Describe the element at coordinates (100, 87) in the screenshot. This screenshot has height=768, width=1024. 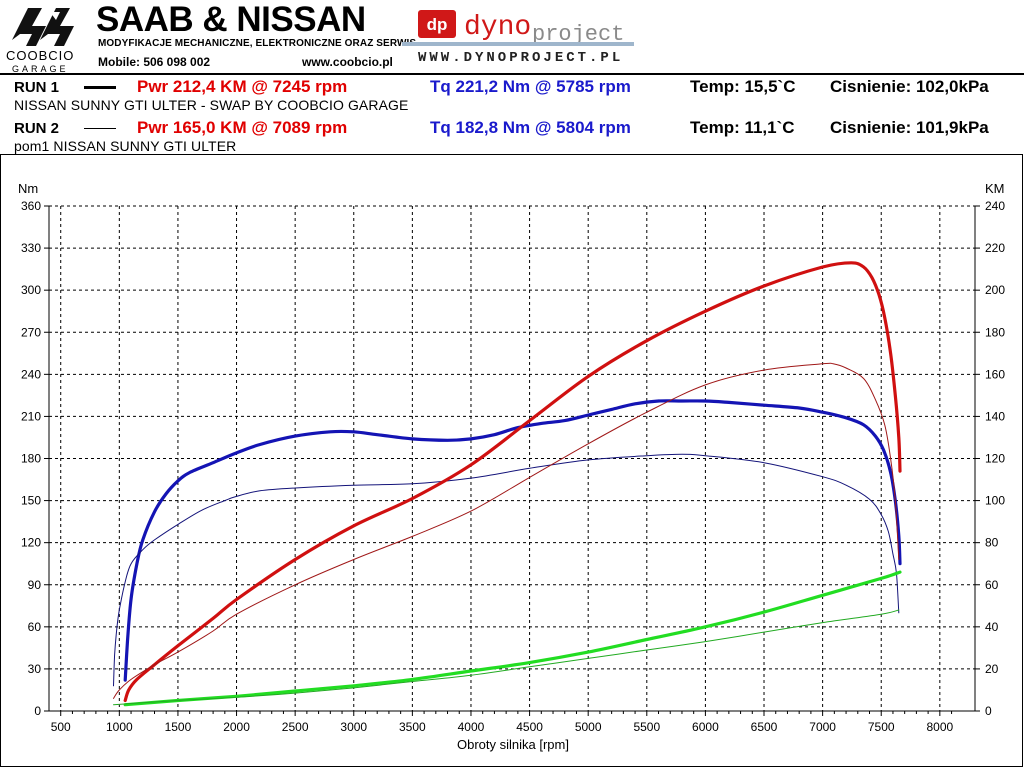
I see `run1-legend-line` at that location.